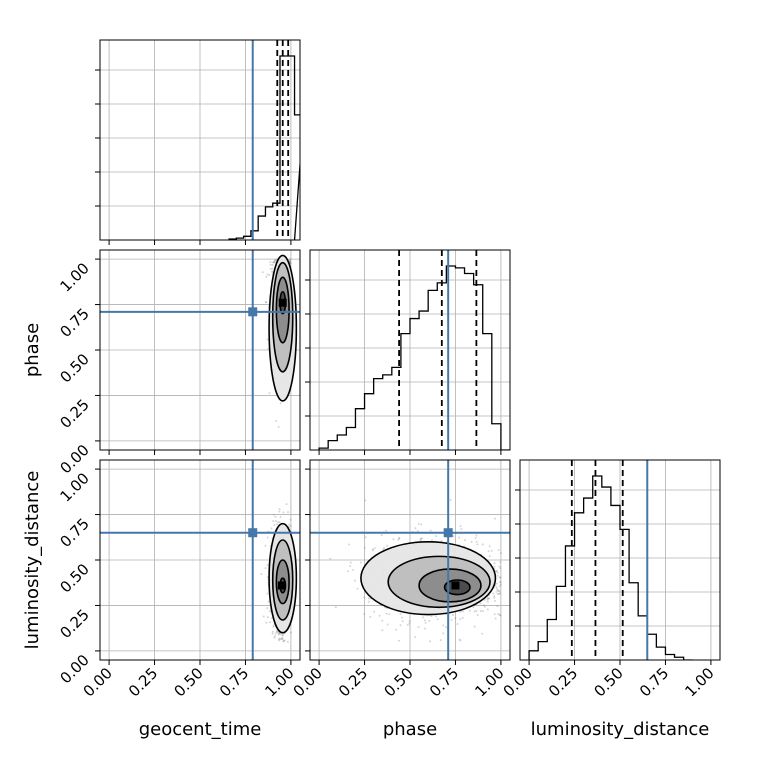  Describe the element at coordinates (32, 560) in the screenshot. I see `y-axis-label-luminosity_distance: luminosity_distance` at that location.